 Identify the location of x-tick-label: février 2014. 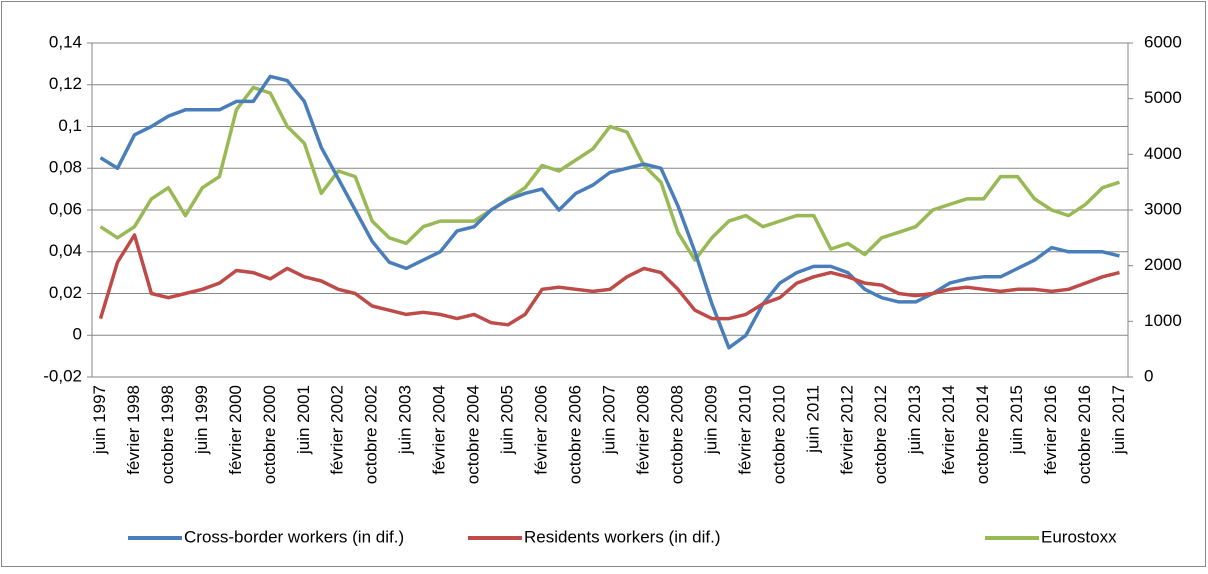
(948, 430).